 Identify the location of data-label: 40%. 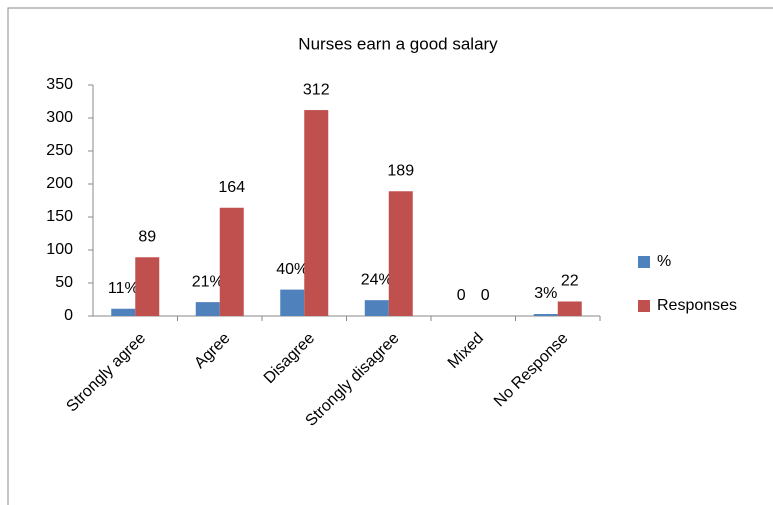
(292, 269).